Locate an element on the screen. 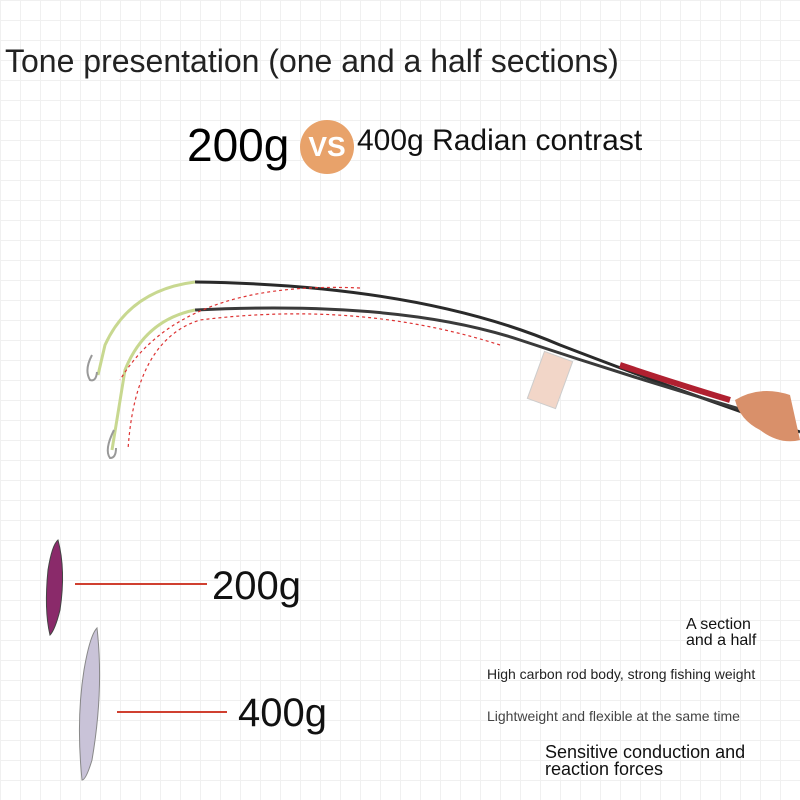  left-weight: 200g is located at coordinates (238, 145).